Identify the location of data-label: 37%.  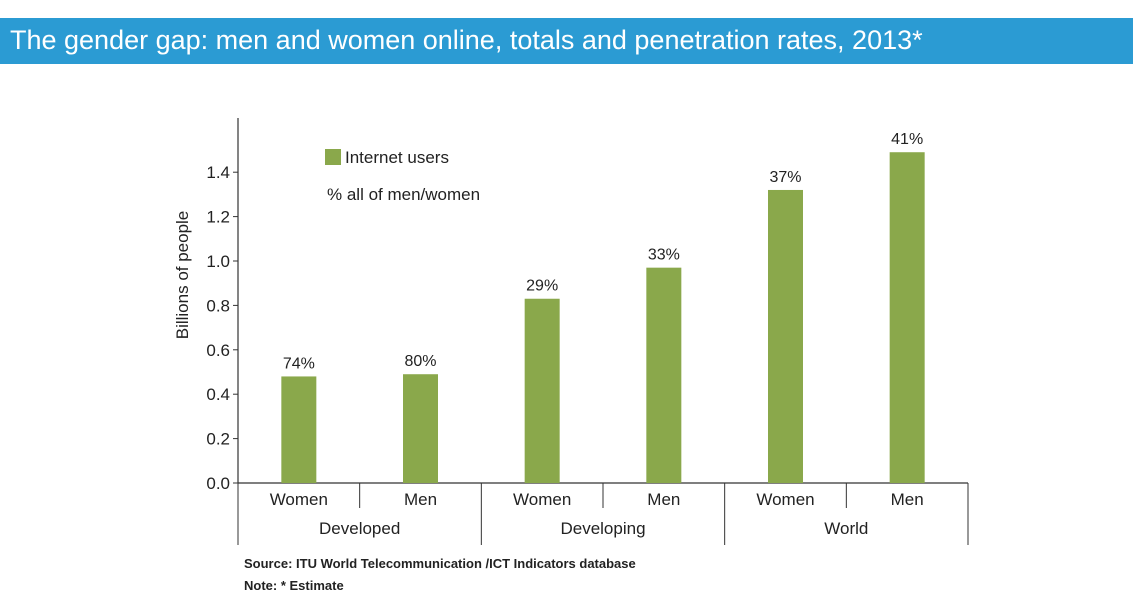
(785, 177).